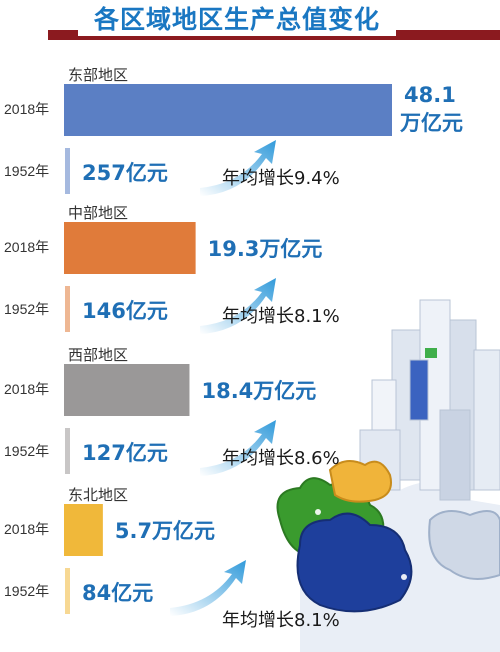 This screenshot has height=652, width=500. Describe the element at coordinates (281, 316) in the screenshot. I see `growth-label-central: 年均增长8.1%` at that location.